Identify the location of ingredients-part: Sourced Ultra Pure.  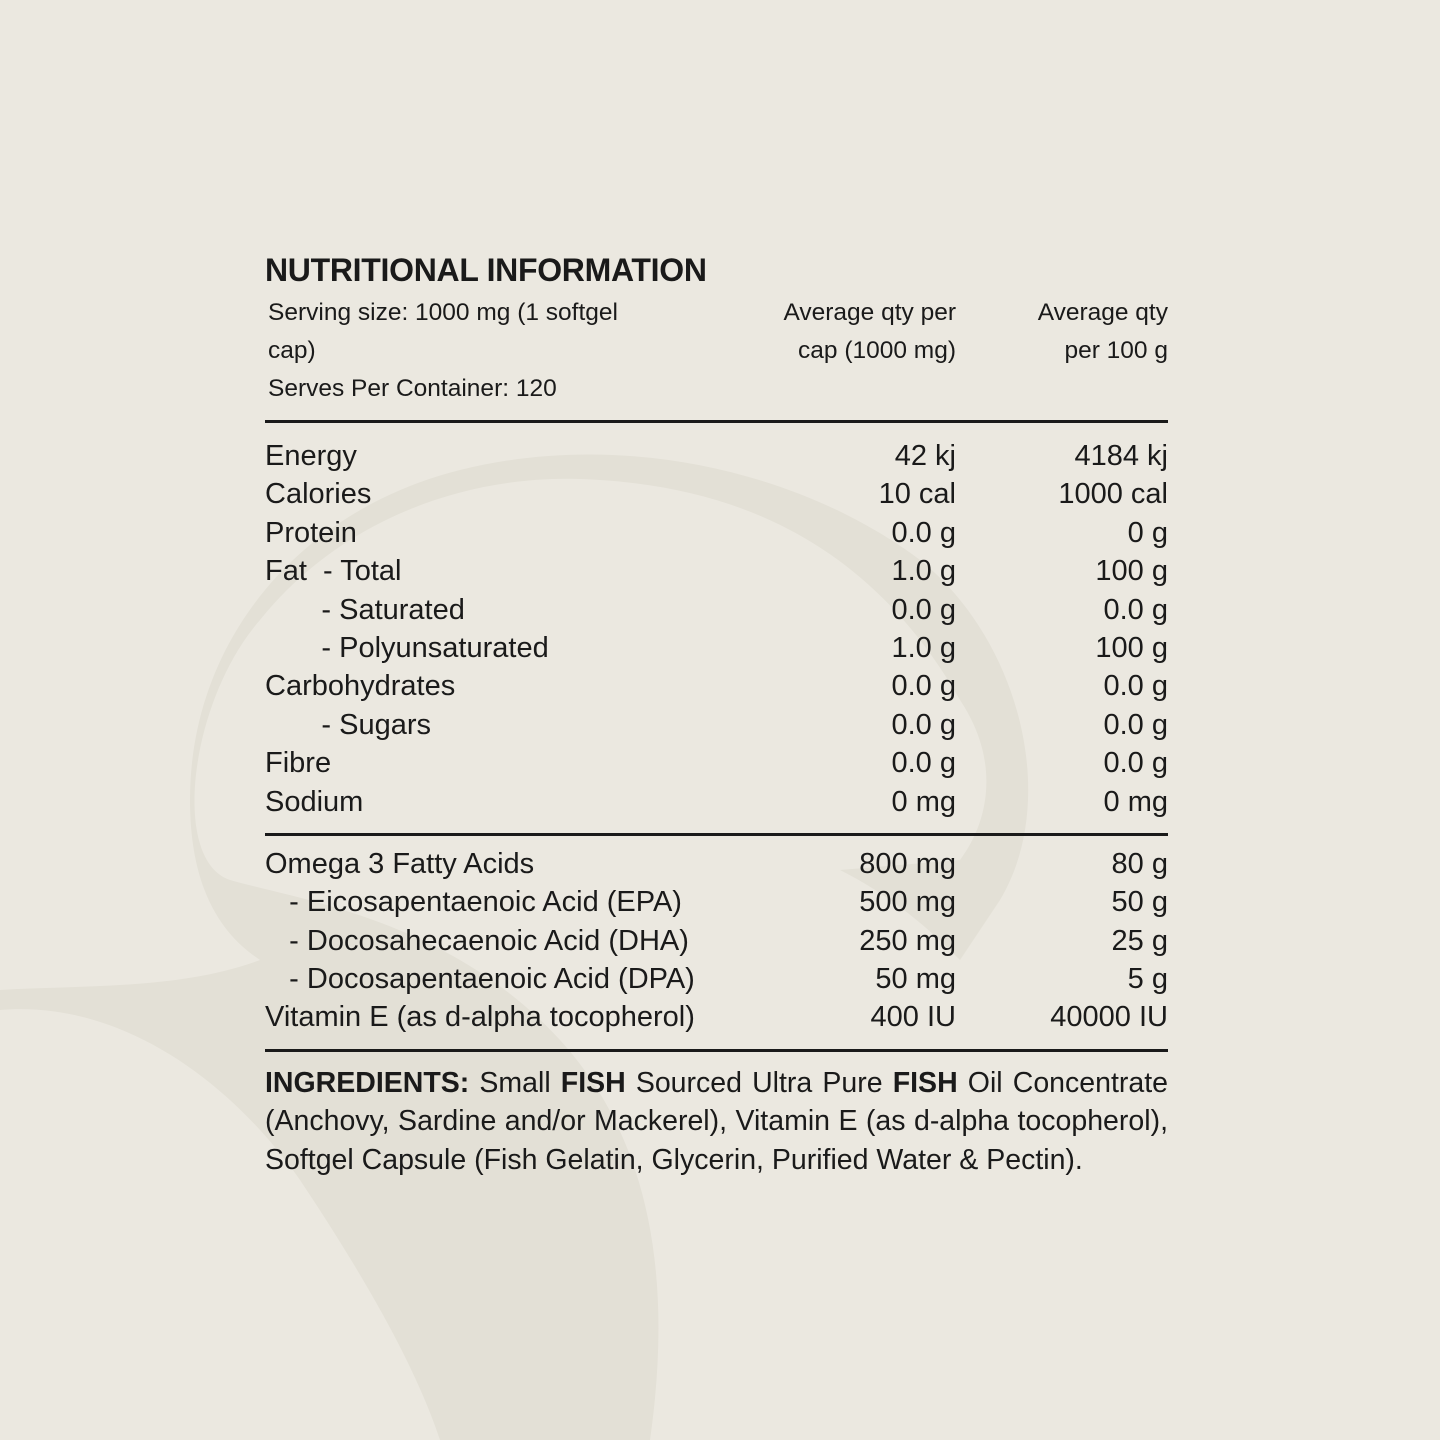
(759, 1082).